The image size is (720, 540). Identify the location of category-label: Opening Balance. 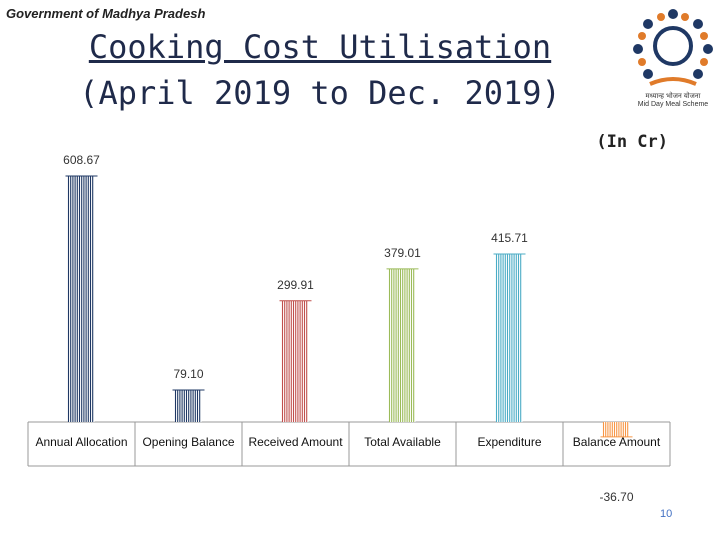
(188, 442).